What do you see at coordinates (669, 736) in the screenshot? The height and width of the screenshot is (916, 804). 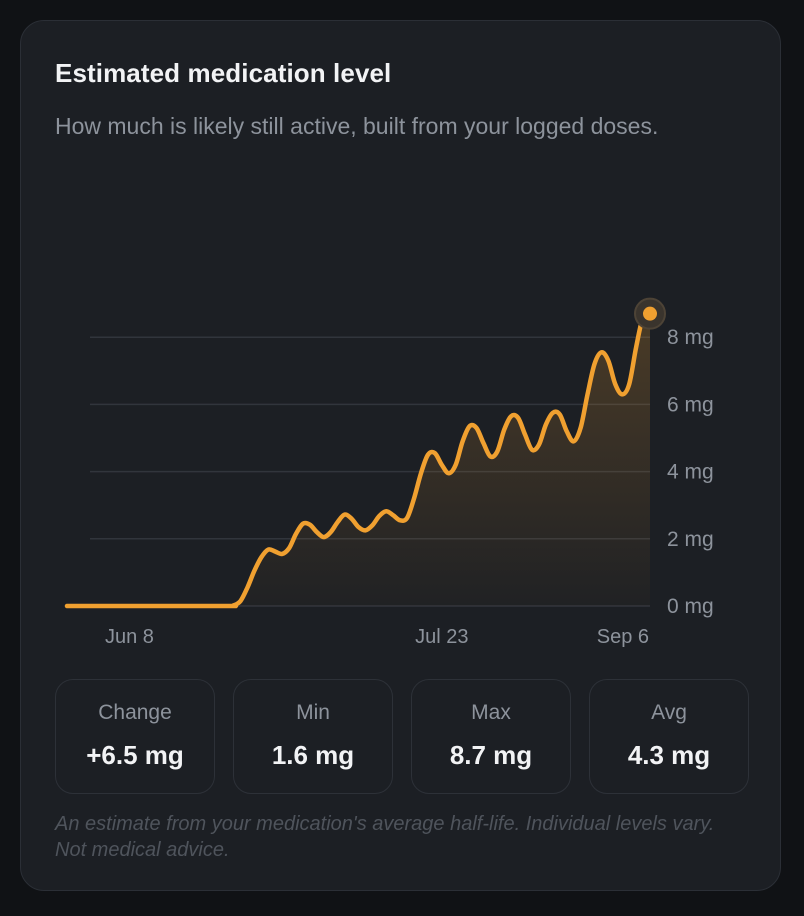 I see `stat-card-avg: Avg 4.3 mg` at bounding box center [669, 736].